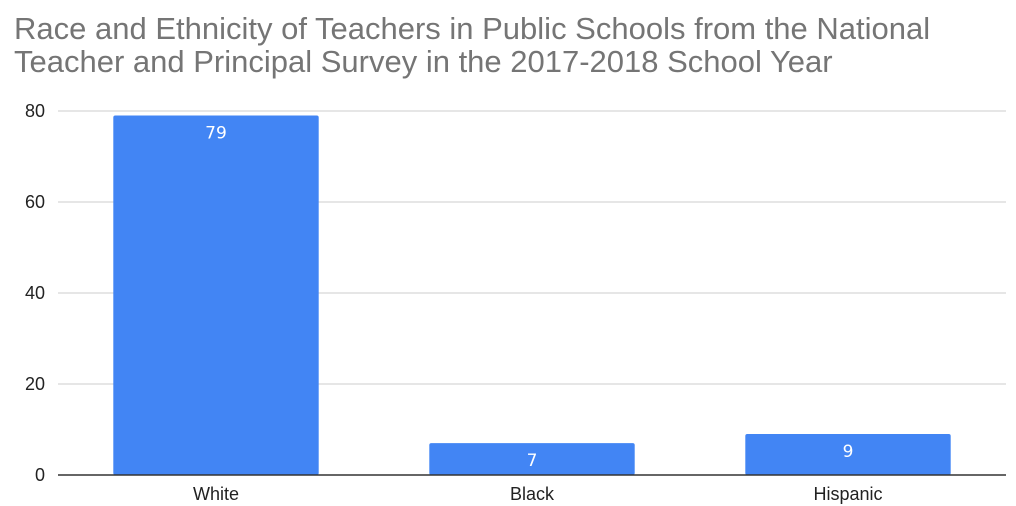 This screenshot has width=1016, height=506. Describe the element at coordinates (847, 494) in the screenshot. I see `x-tick-label: Hispanic` at that location.